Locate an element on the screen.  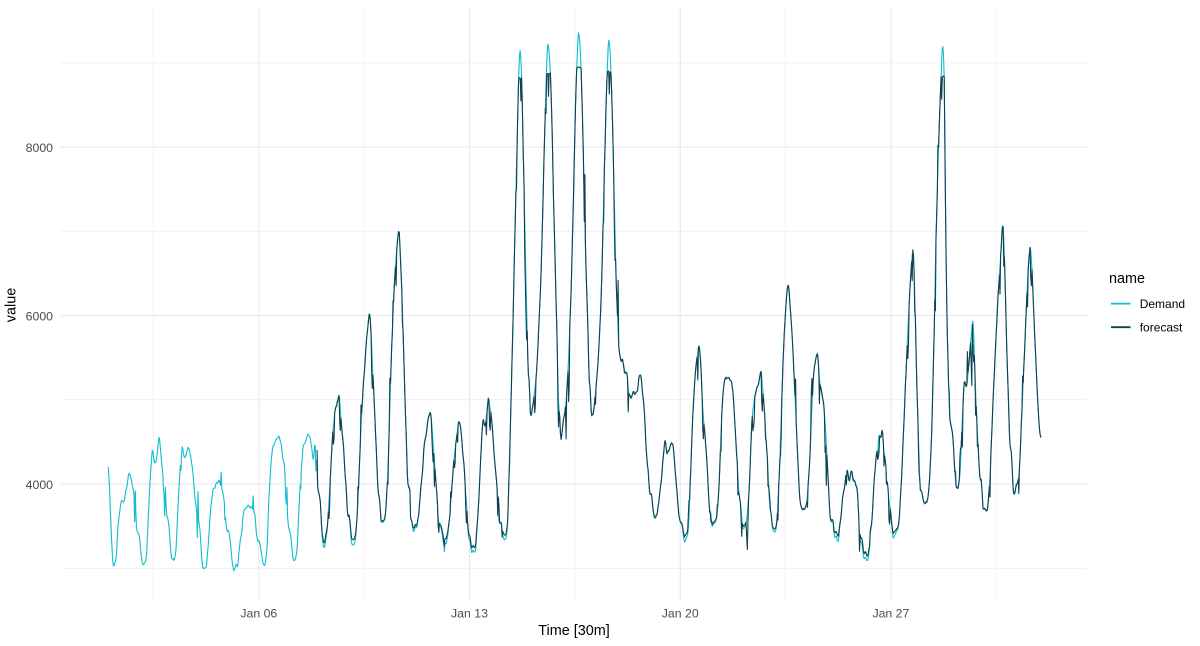
svg-text: 4000 is located at coordinates (40, 485).